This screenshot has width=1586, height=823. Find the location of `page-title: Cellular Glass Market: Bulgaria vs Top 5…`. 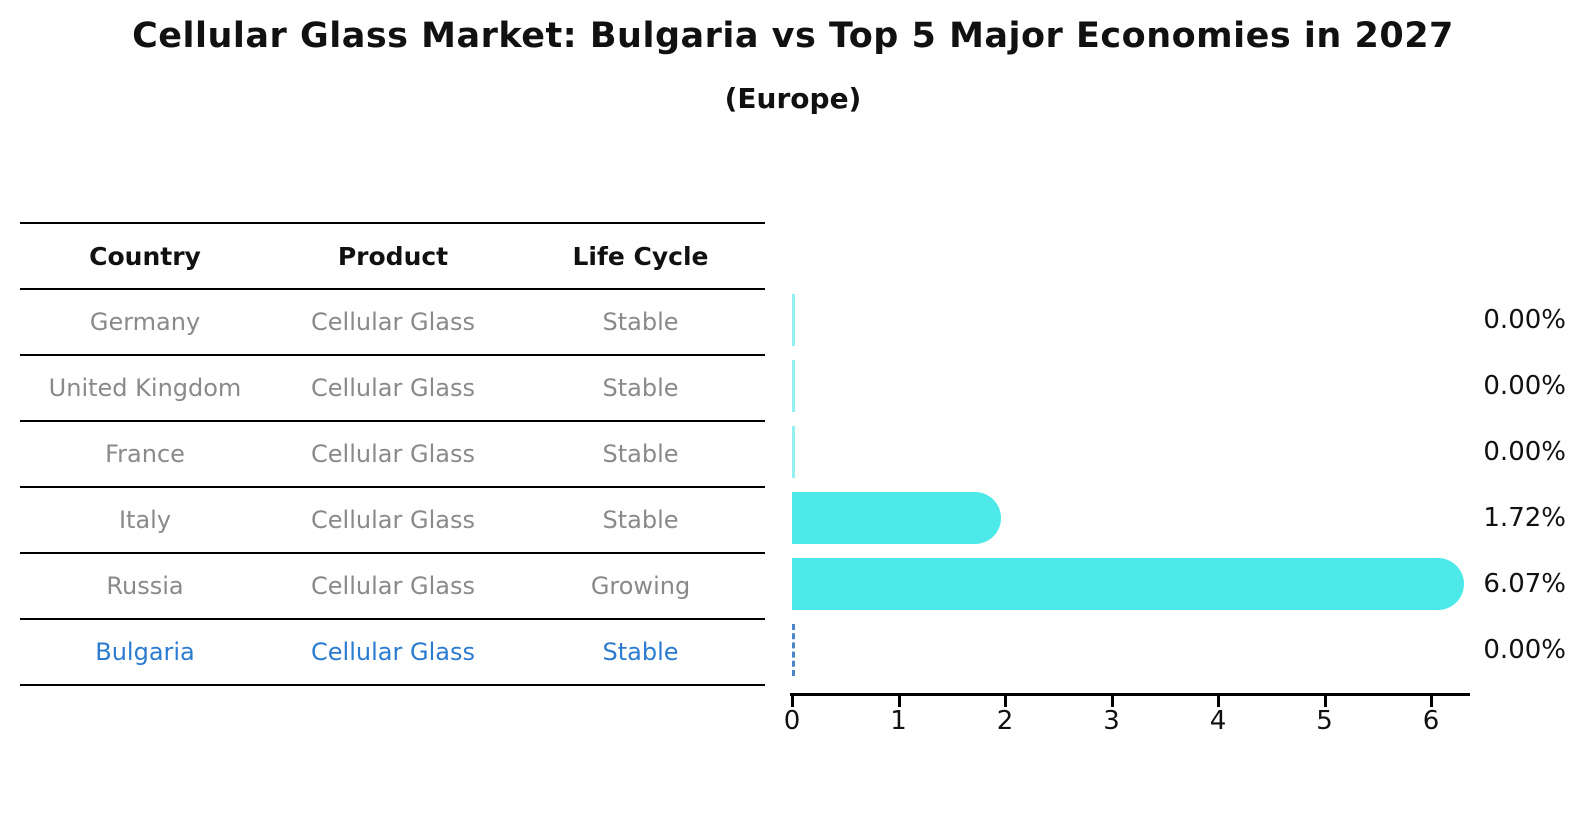

page-title: Cellular Glass Market: Bulgaria vs Top 5… is located at coordinates (793, 36).